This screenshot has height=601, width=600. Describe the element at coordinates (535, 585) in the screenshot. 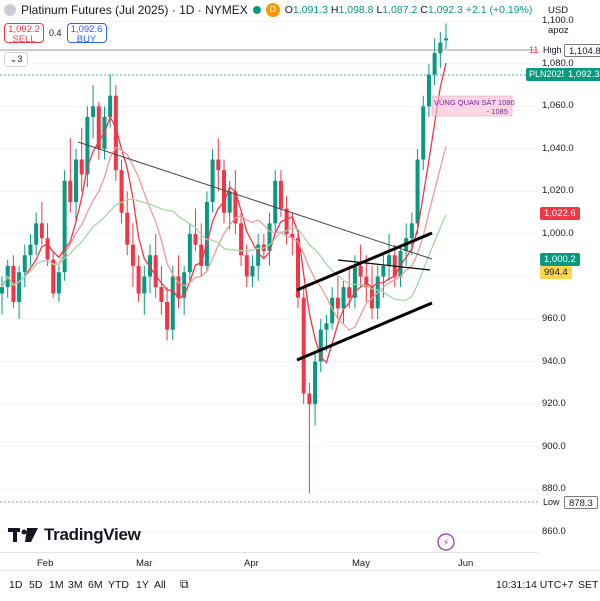

I see `clock-readout: 10:31:14 UTC+7` at that location.